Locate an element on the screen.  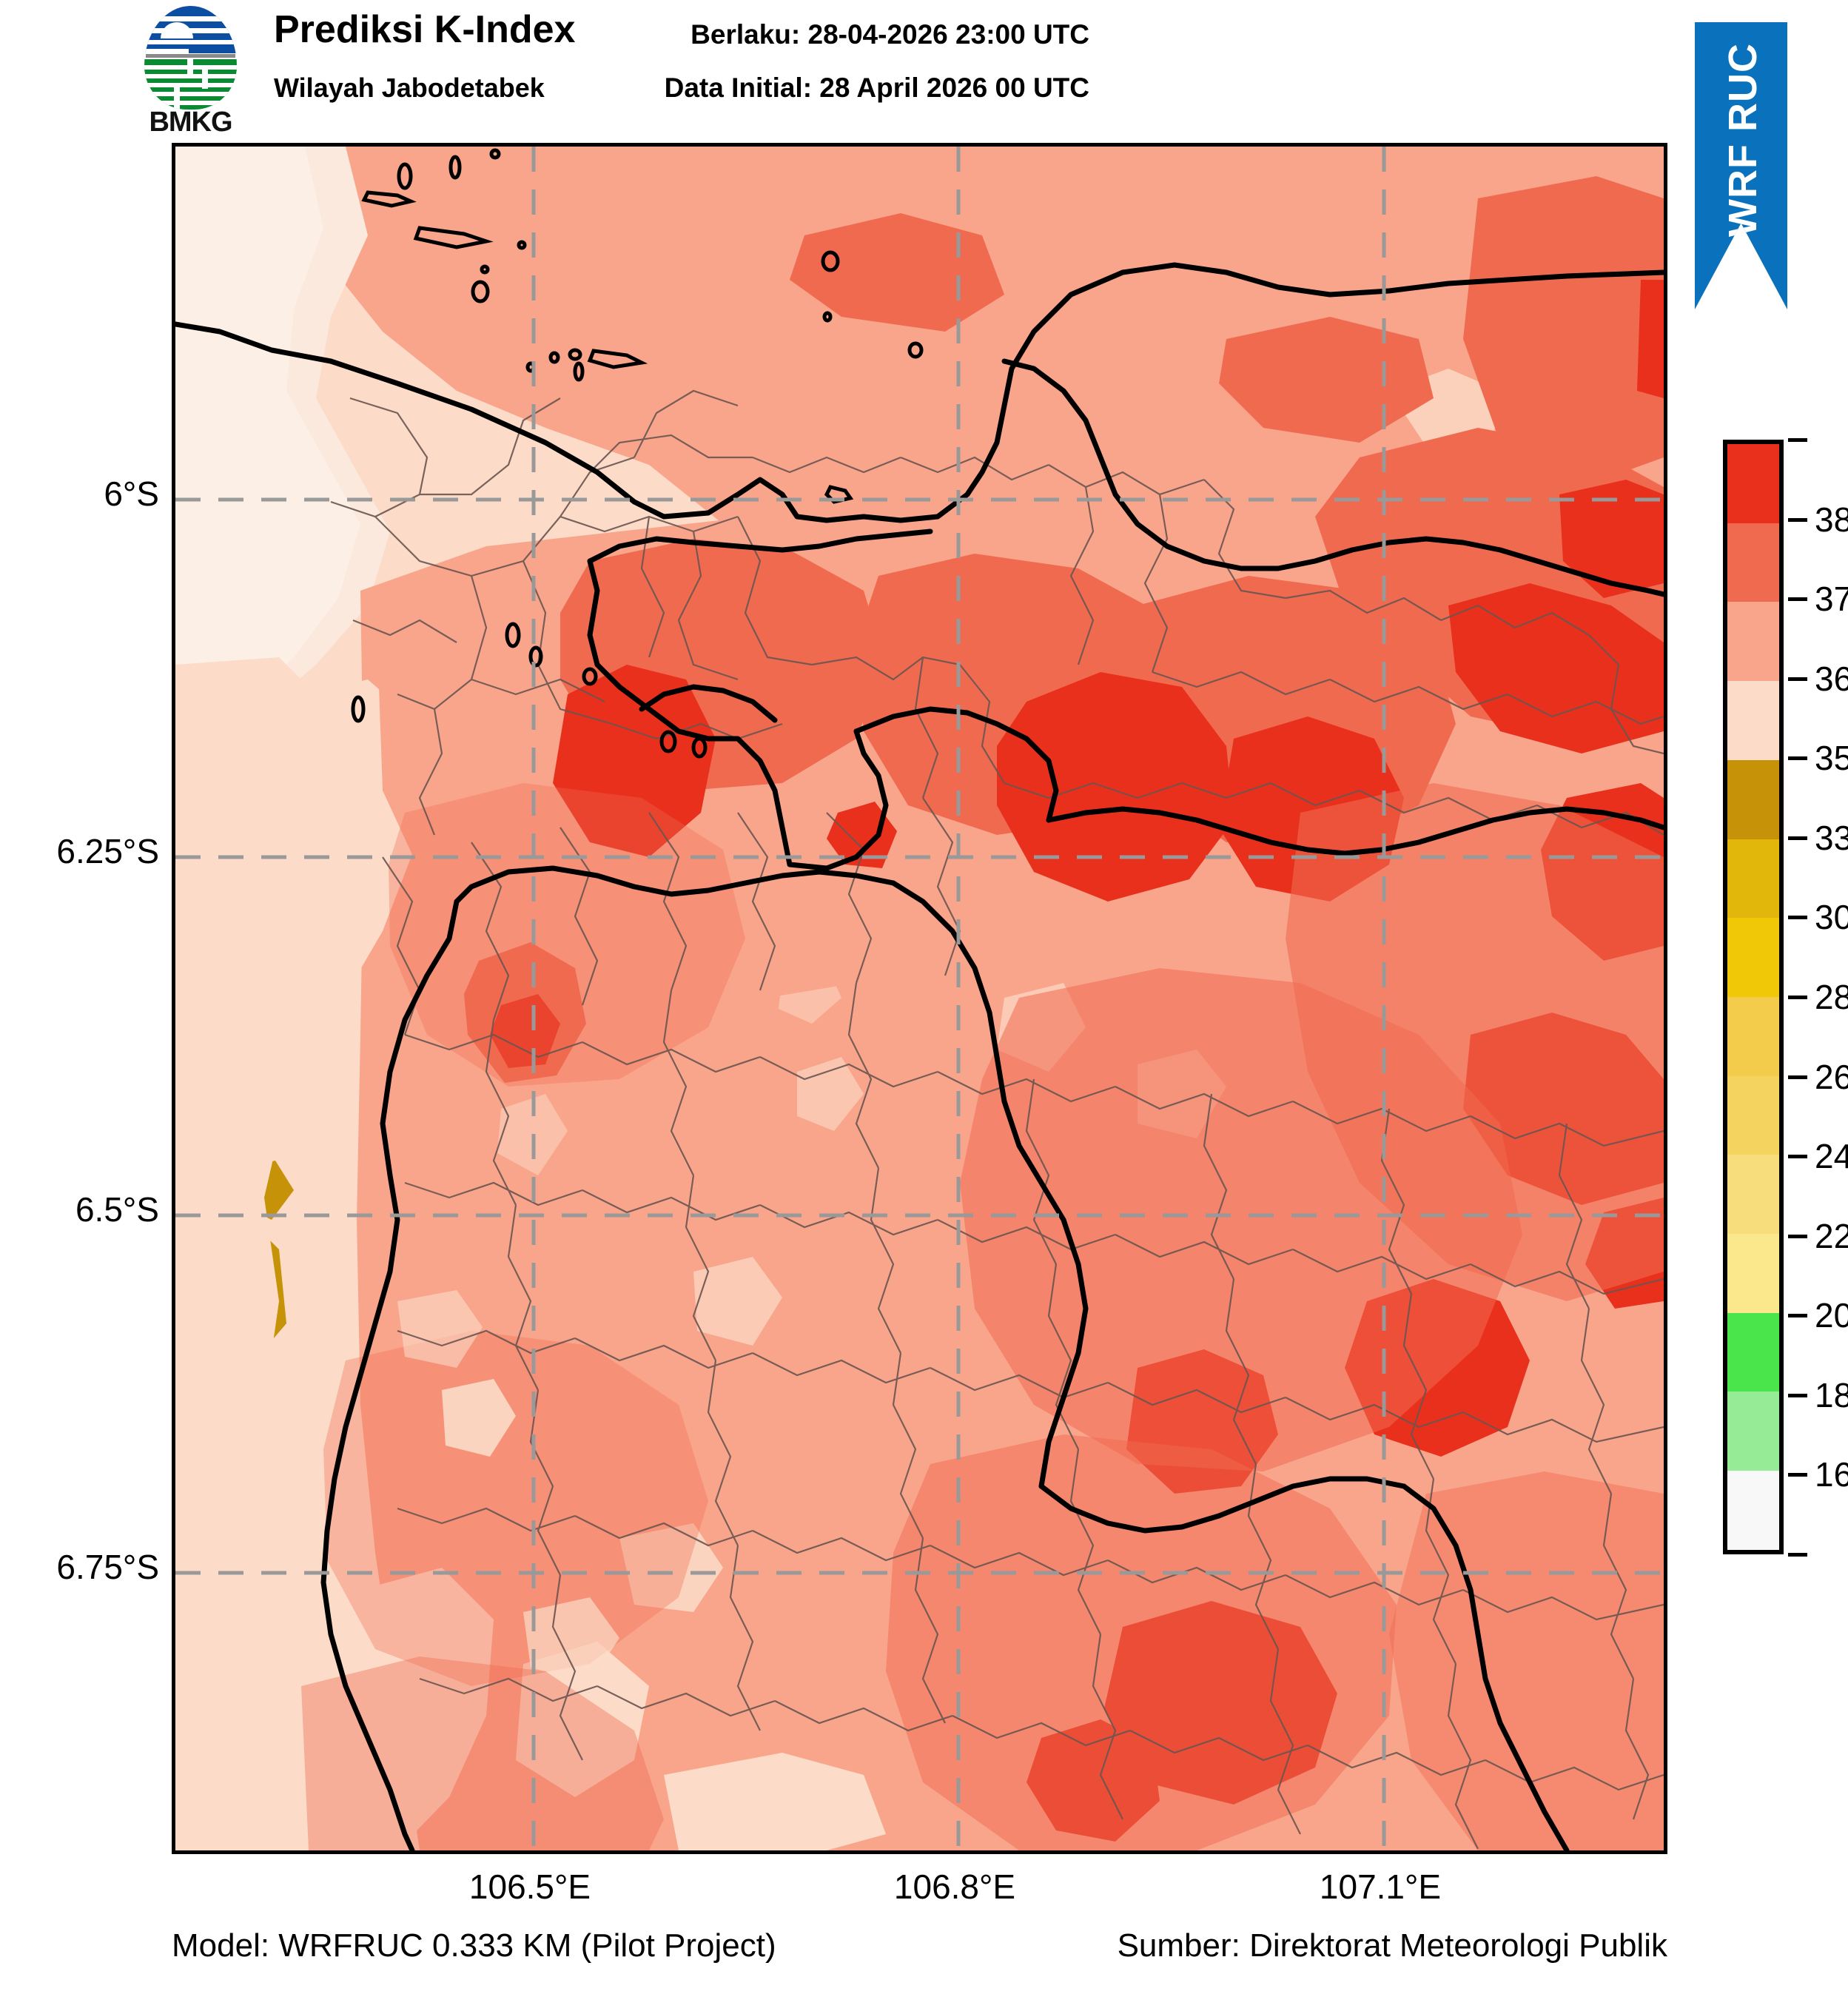
bmkg-logo: BMKG is located at coordinates (190, 72).